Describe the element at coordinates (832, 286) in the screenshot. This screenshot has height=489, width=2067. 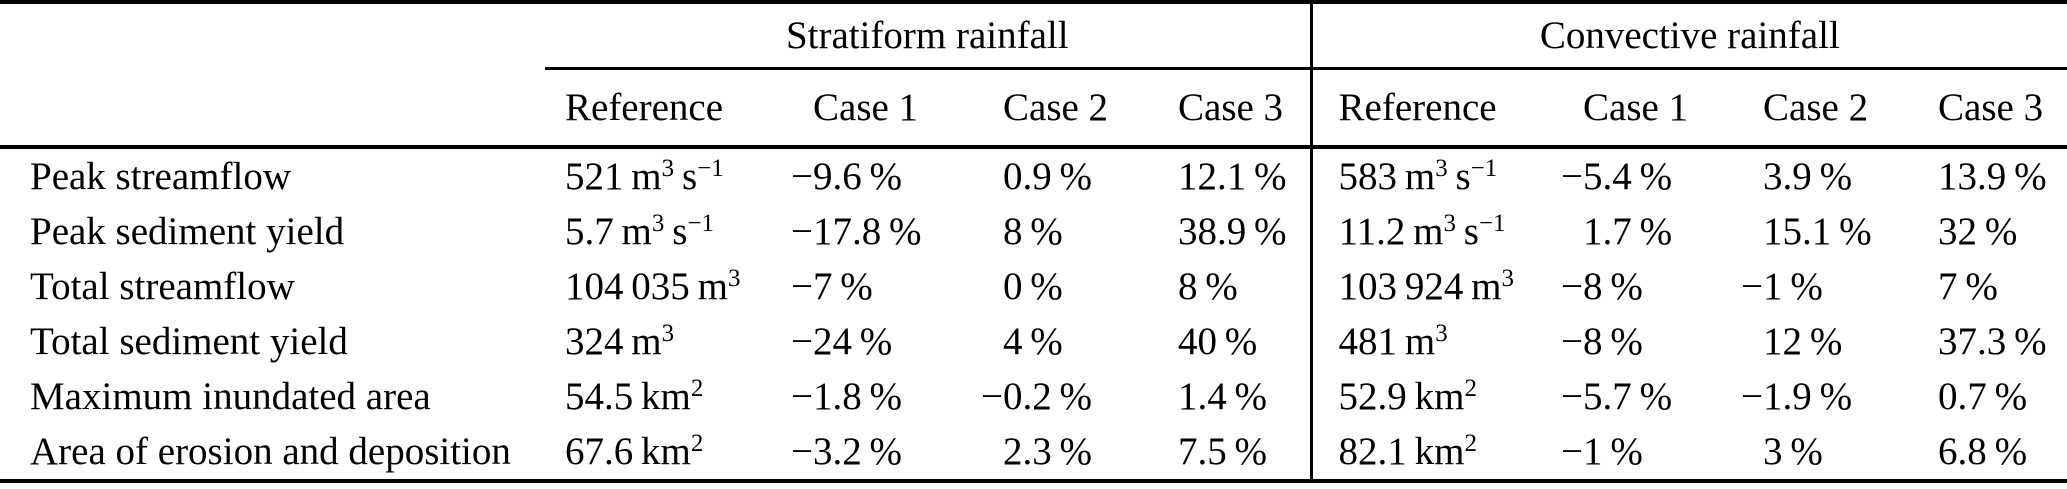
I see `stratiform-case1-value: −7 %` at that location.